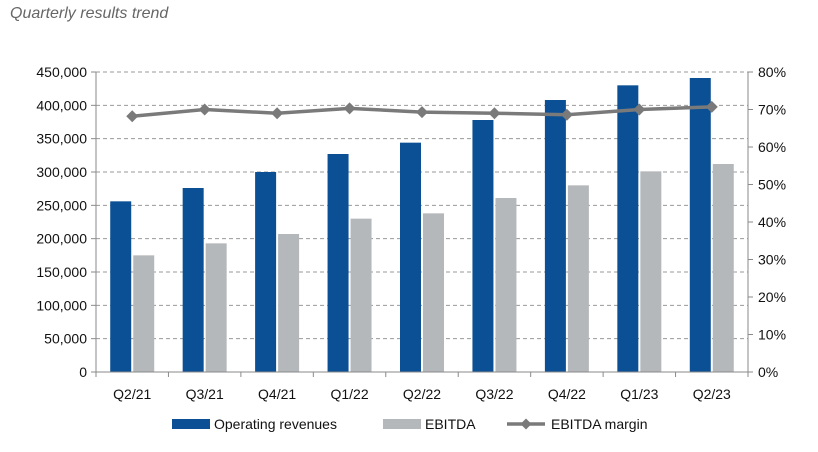 This screenshot has height=452, width=818. I want to click on right-tick-label: 30%, so click(772, 260).